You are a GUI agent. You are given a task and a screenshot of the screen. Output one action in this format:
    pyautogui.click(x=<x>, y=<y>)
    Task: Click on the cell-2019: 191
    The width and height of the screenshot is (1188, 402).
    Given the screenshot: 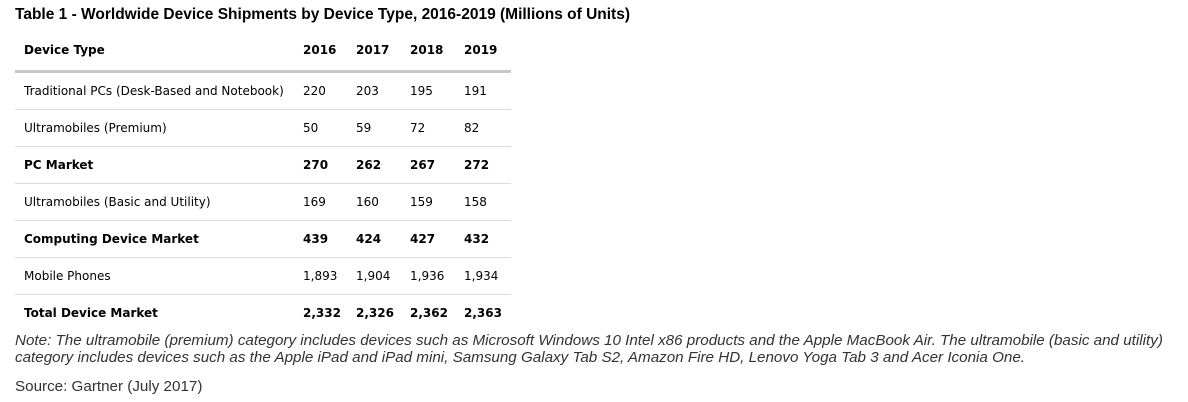 What is the action you would take?
    pyautogui.click(x=487, y=90)
    